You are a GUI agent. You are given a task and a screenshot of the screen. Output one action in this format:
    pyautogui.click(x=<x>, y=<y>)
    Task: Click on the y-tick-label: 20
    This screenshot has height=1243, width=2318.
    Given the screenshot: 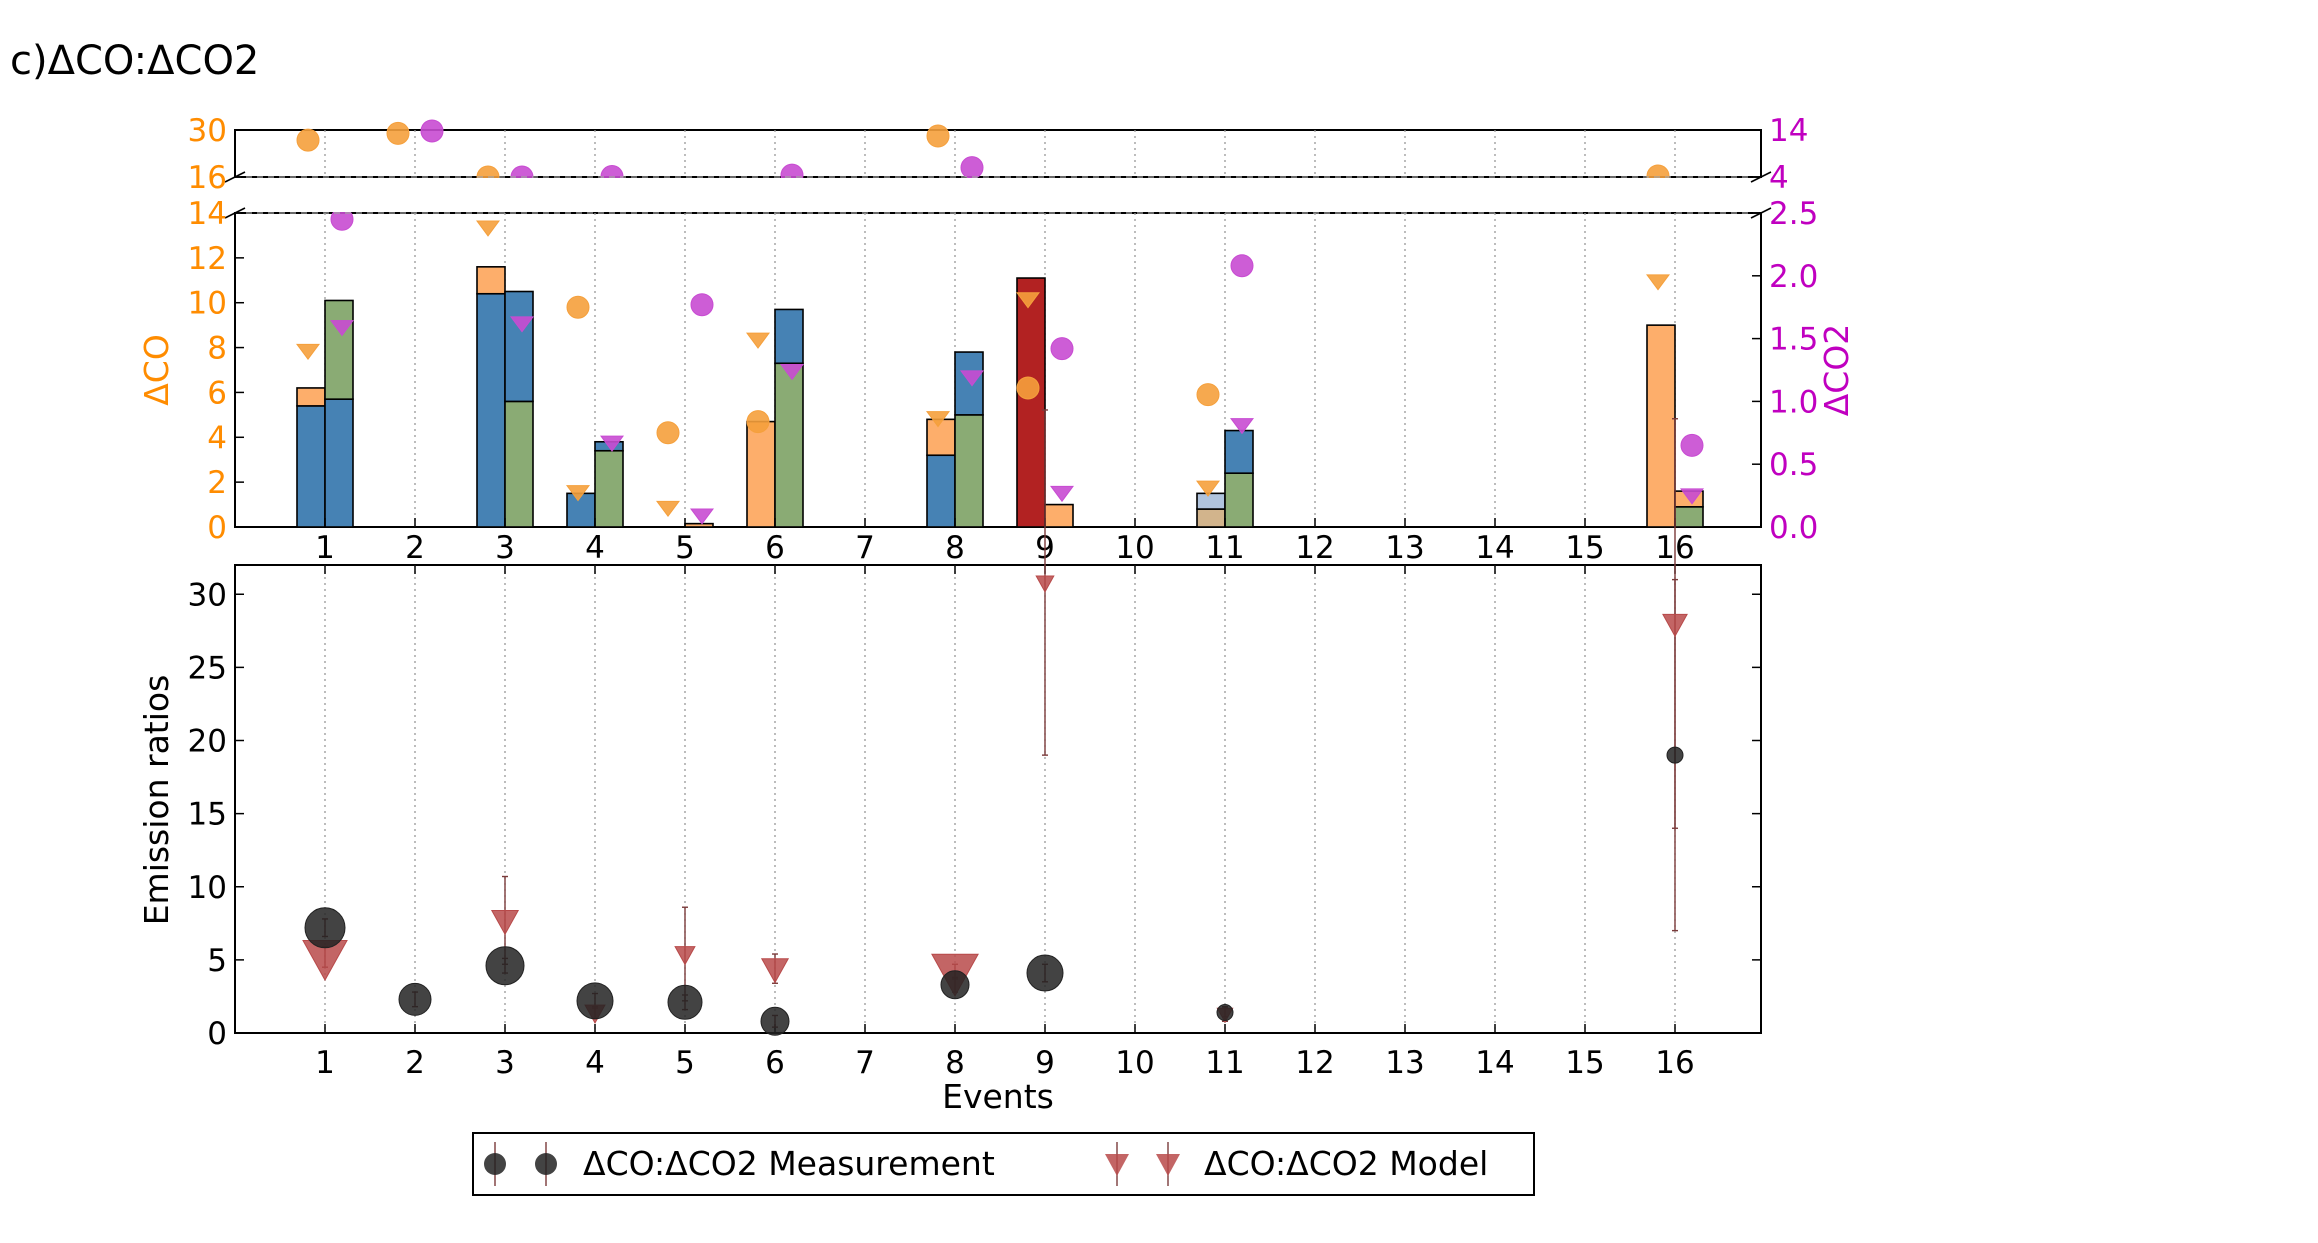 What is the action you would take?
    pyautogui.click(x=207, y=742)
    